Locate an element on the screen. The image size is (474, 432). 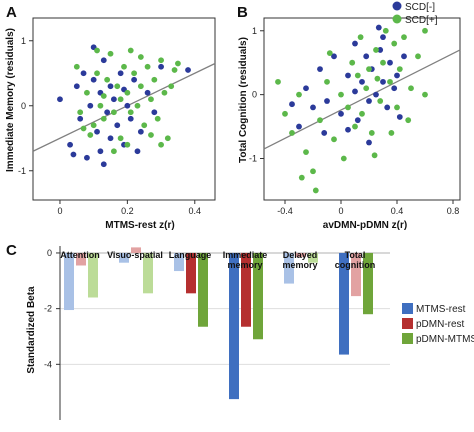
fit-line-group-b is located at coordinates (362, 99).